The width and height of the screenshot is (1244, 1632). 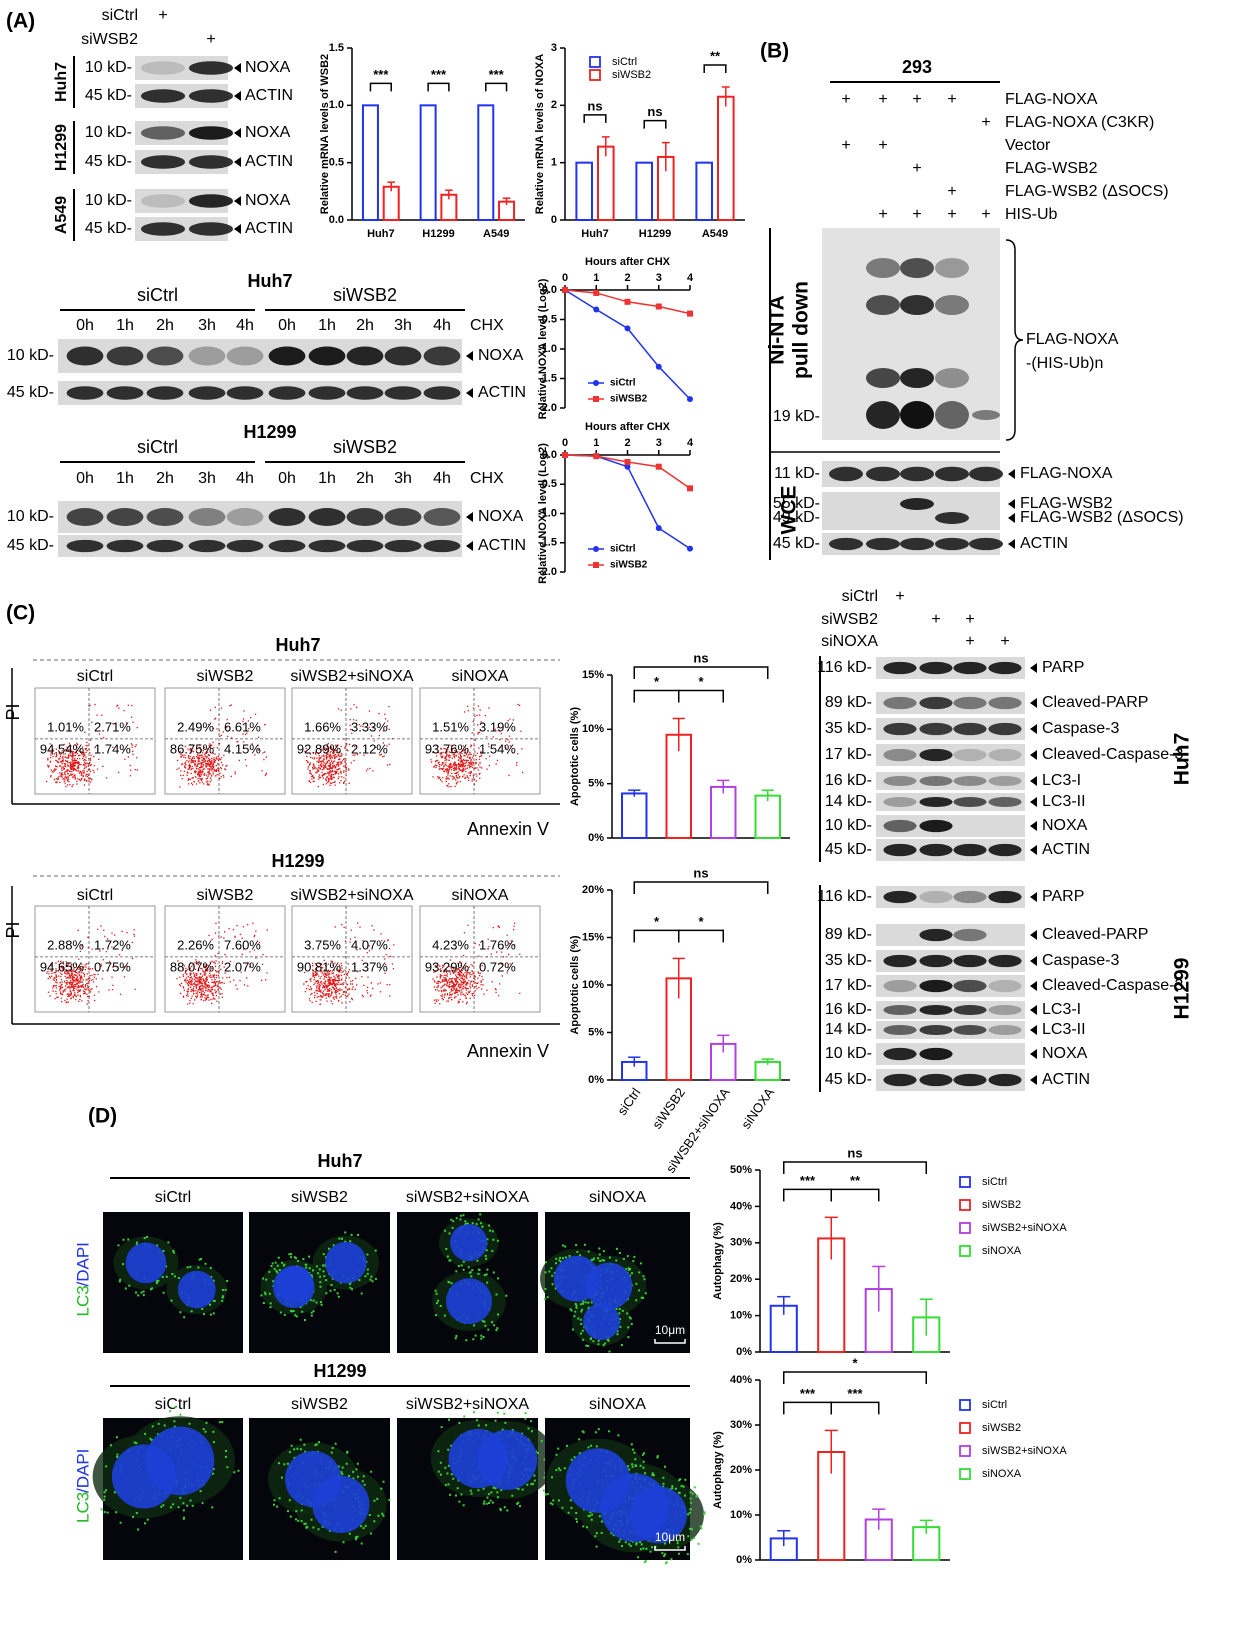 I want to click on treatment-label: siWSB2, so click(x=849, y=619).